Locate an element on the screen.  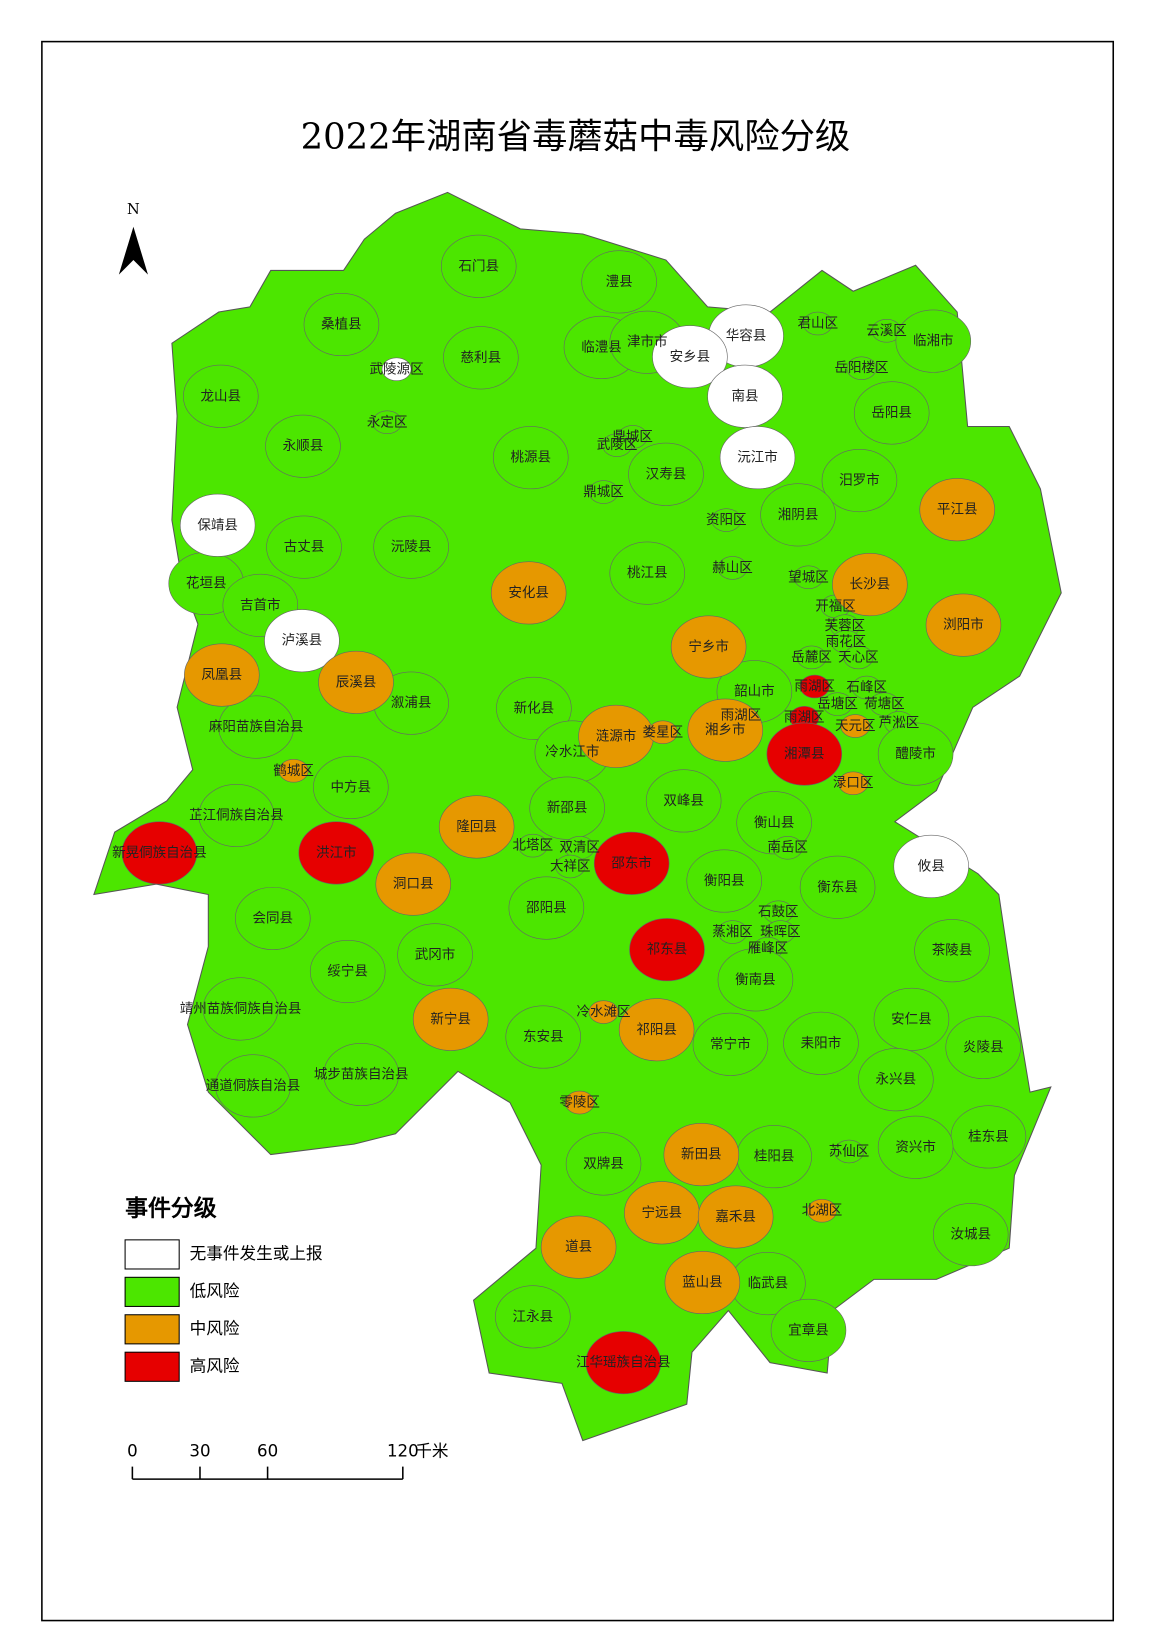
region-label: 安仁县 is located at coordinates (911, 1019).